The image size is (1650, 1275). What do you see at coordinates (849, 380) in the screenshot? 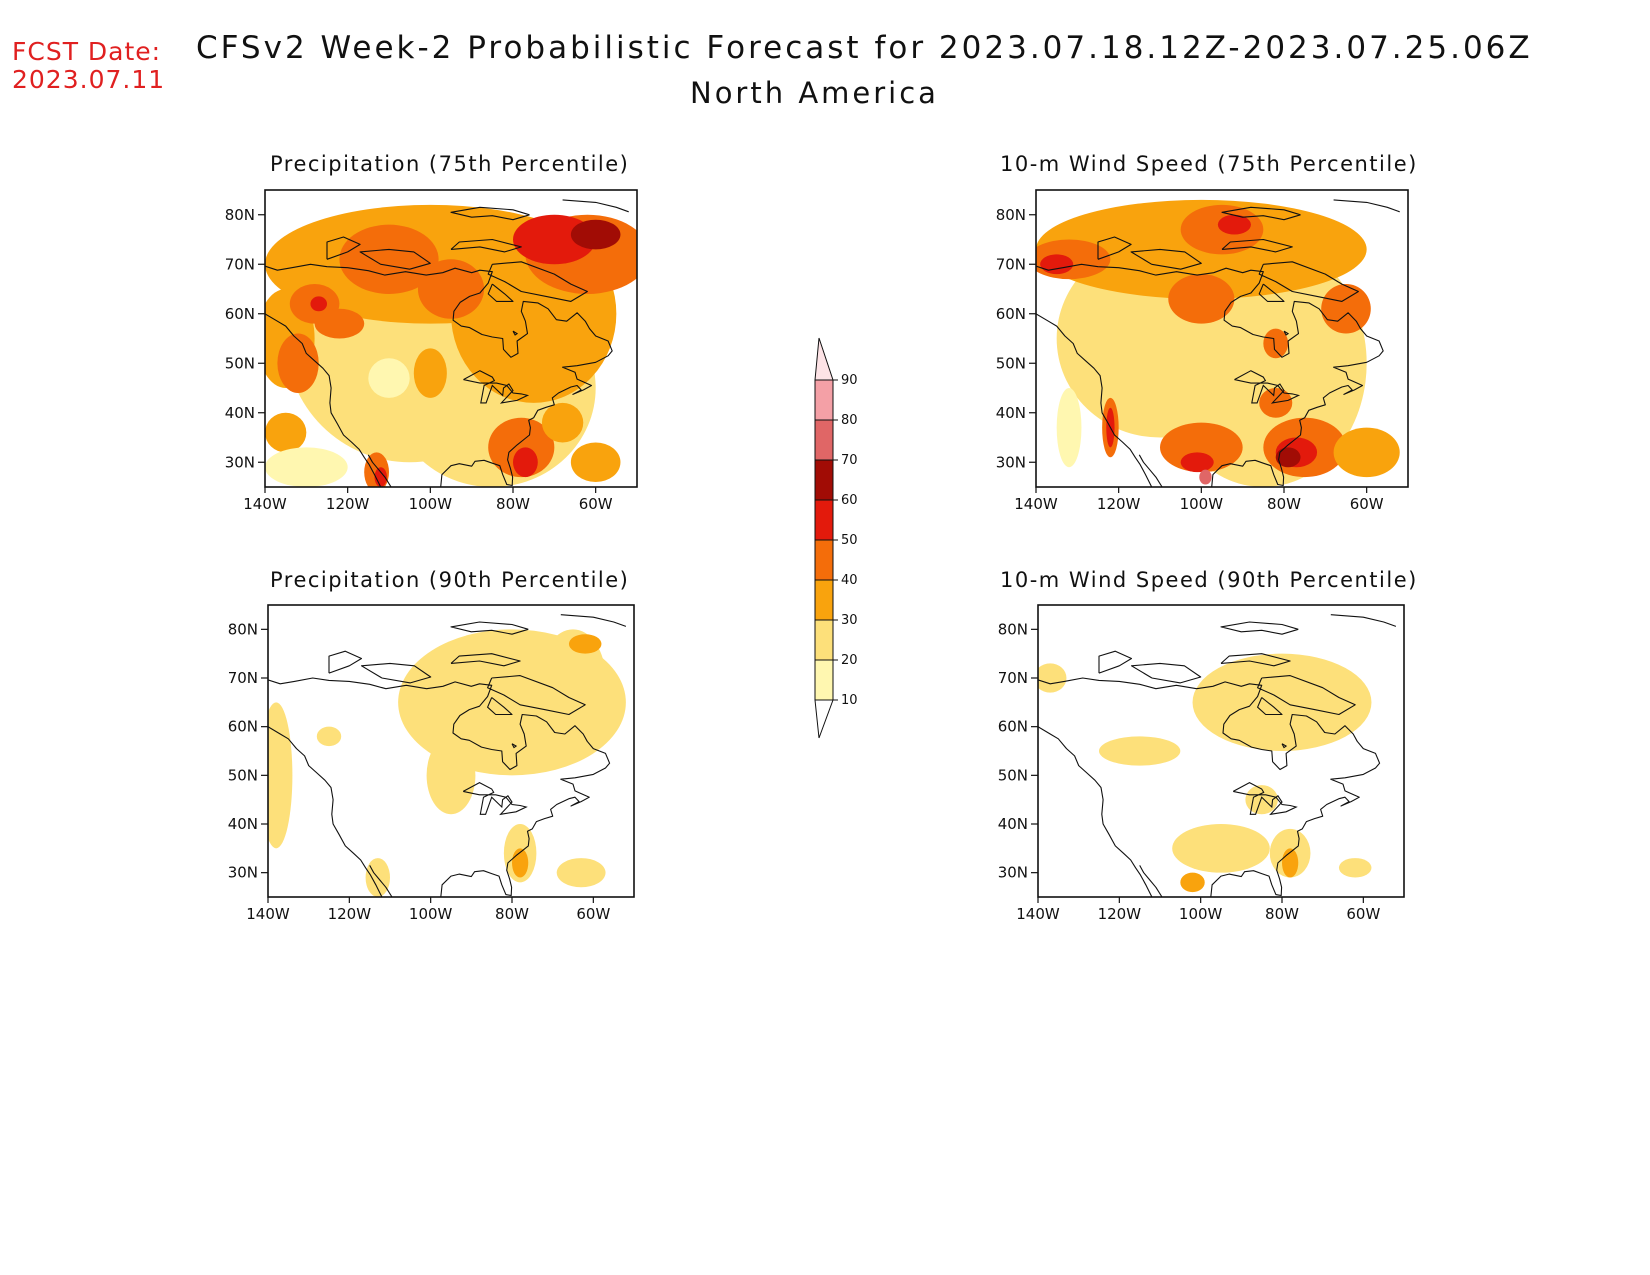
I see `colorbar-label: 90` at bounding box center [849, 380].